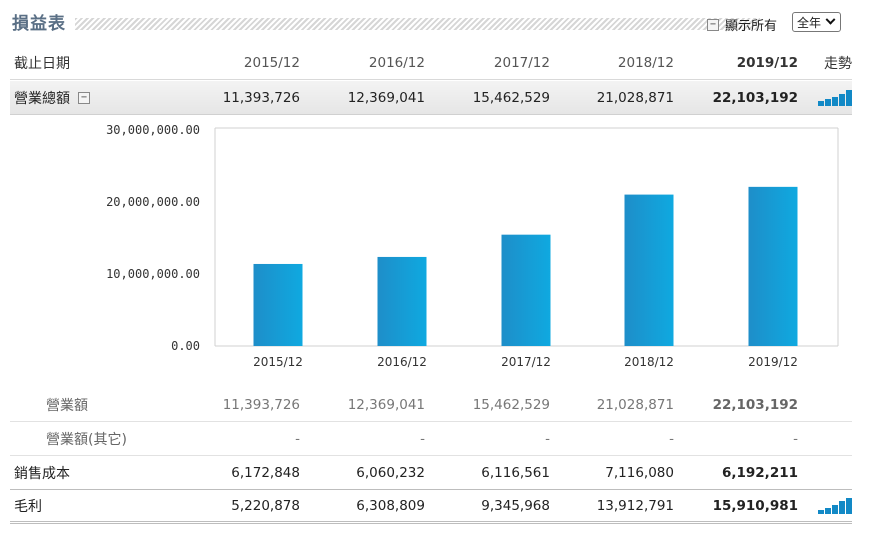  Describe the element at coordinates (390, 472) in the screenshot. I see `value-cell: 6,060,232` at that location.